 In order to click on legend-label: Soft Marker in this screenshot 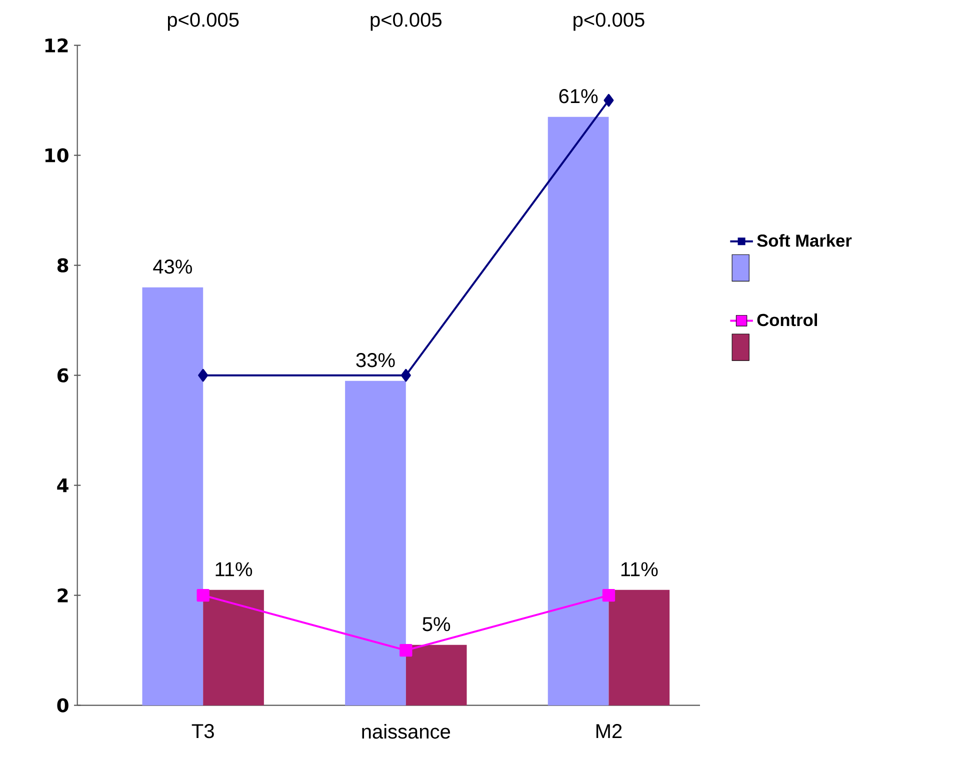, I will do `click(804, 240)`.